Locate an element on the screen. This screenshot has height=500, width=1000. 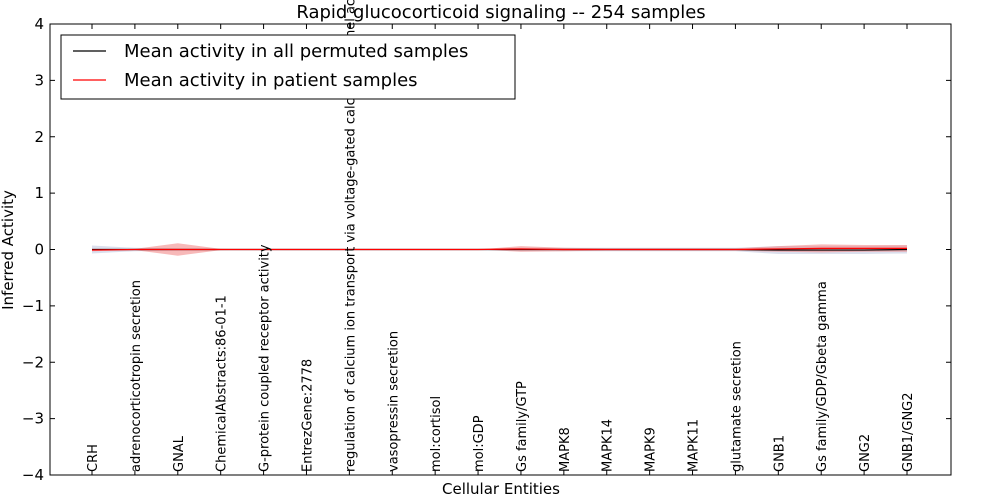
category-label: MAPK8 is located at coordinates (565, 449).